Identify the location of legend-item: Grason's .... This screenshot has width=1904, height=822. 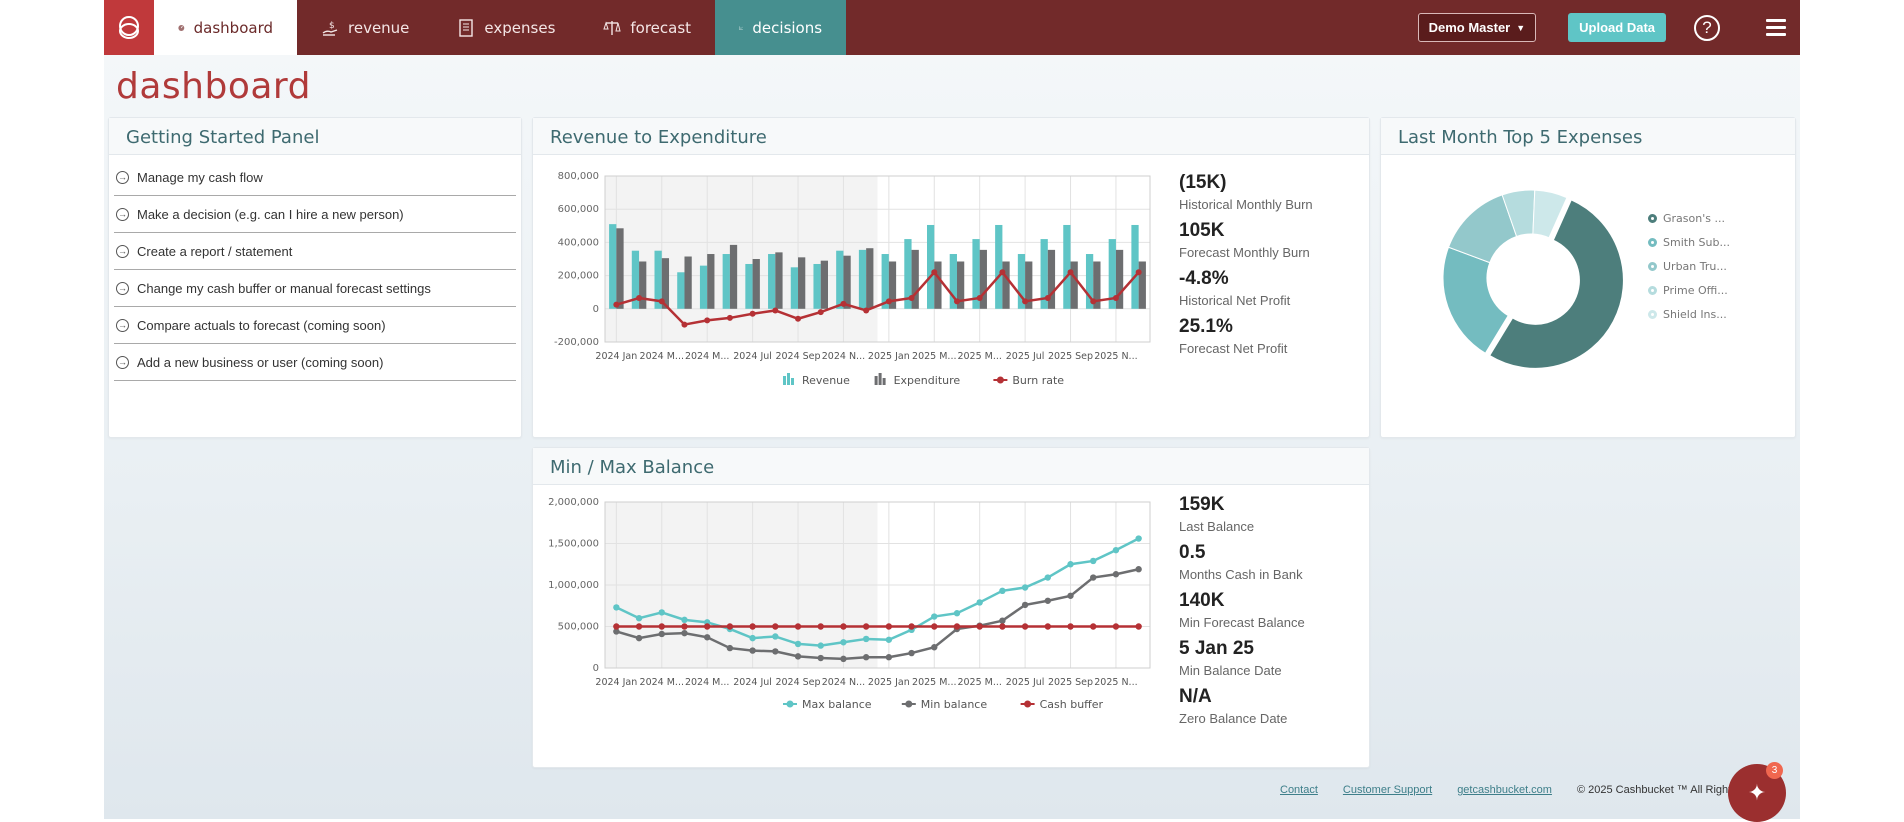
(1689, 218).